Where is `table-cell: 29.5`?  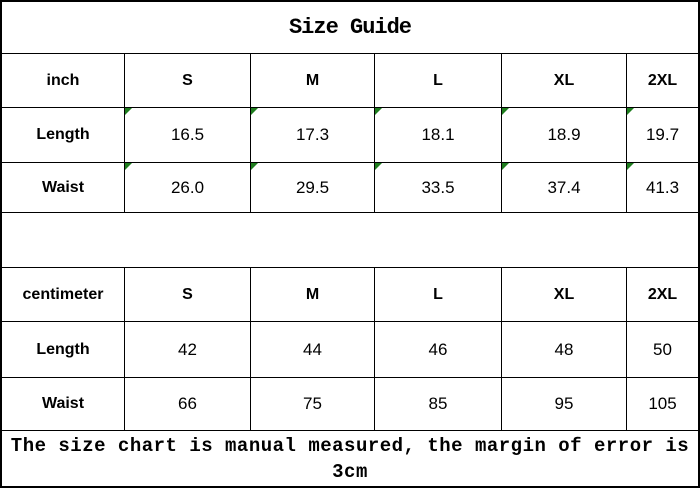
table-cell: 29.5 is located at coordinates (313, 188).